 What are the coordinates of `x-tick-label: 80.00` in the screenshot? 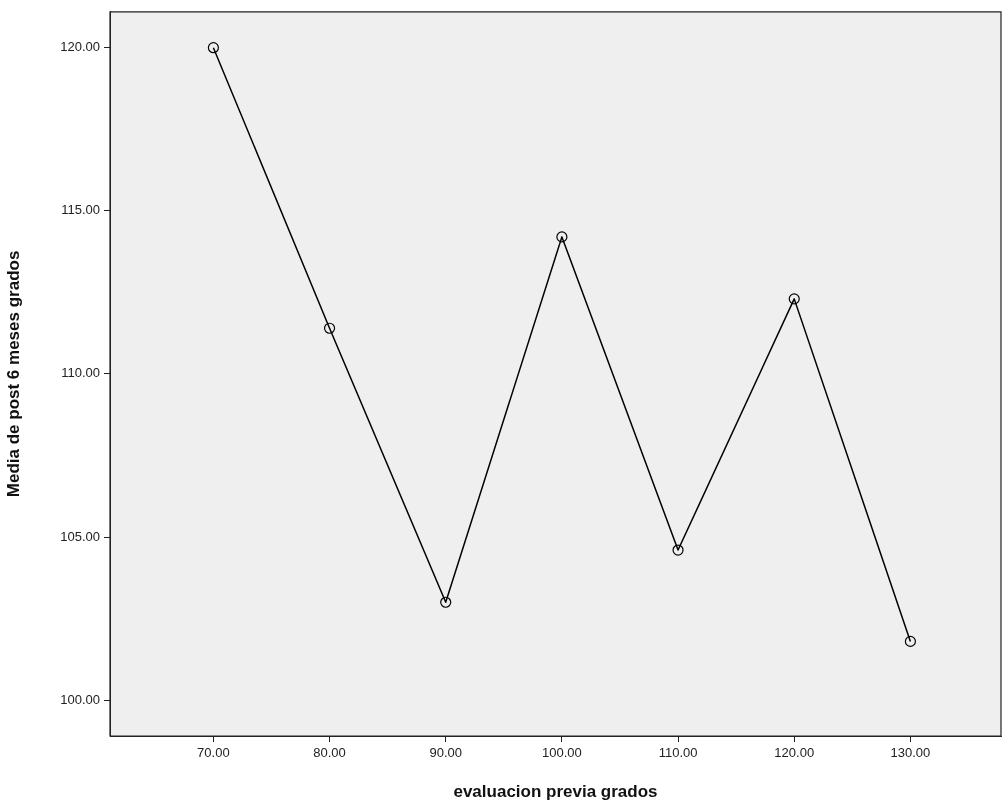 It's located at (329, 753).